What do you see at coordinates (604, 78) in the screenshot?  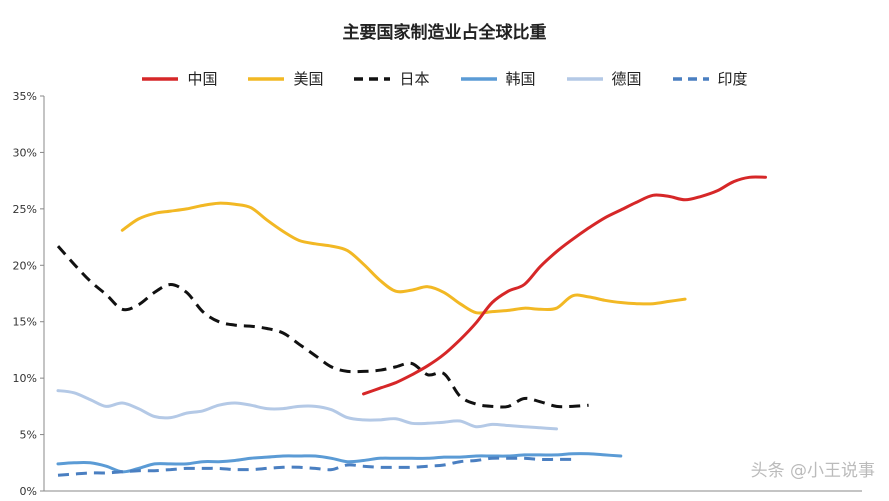 I see `legend-item-4: 德国` at bounding box center [604, 78].